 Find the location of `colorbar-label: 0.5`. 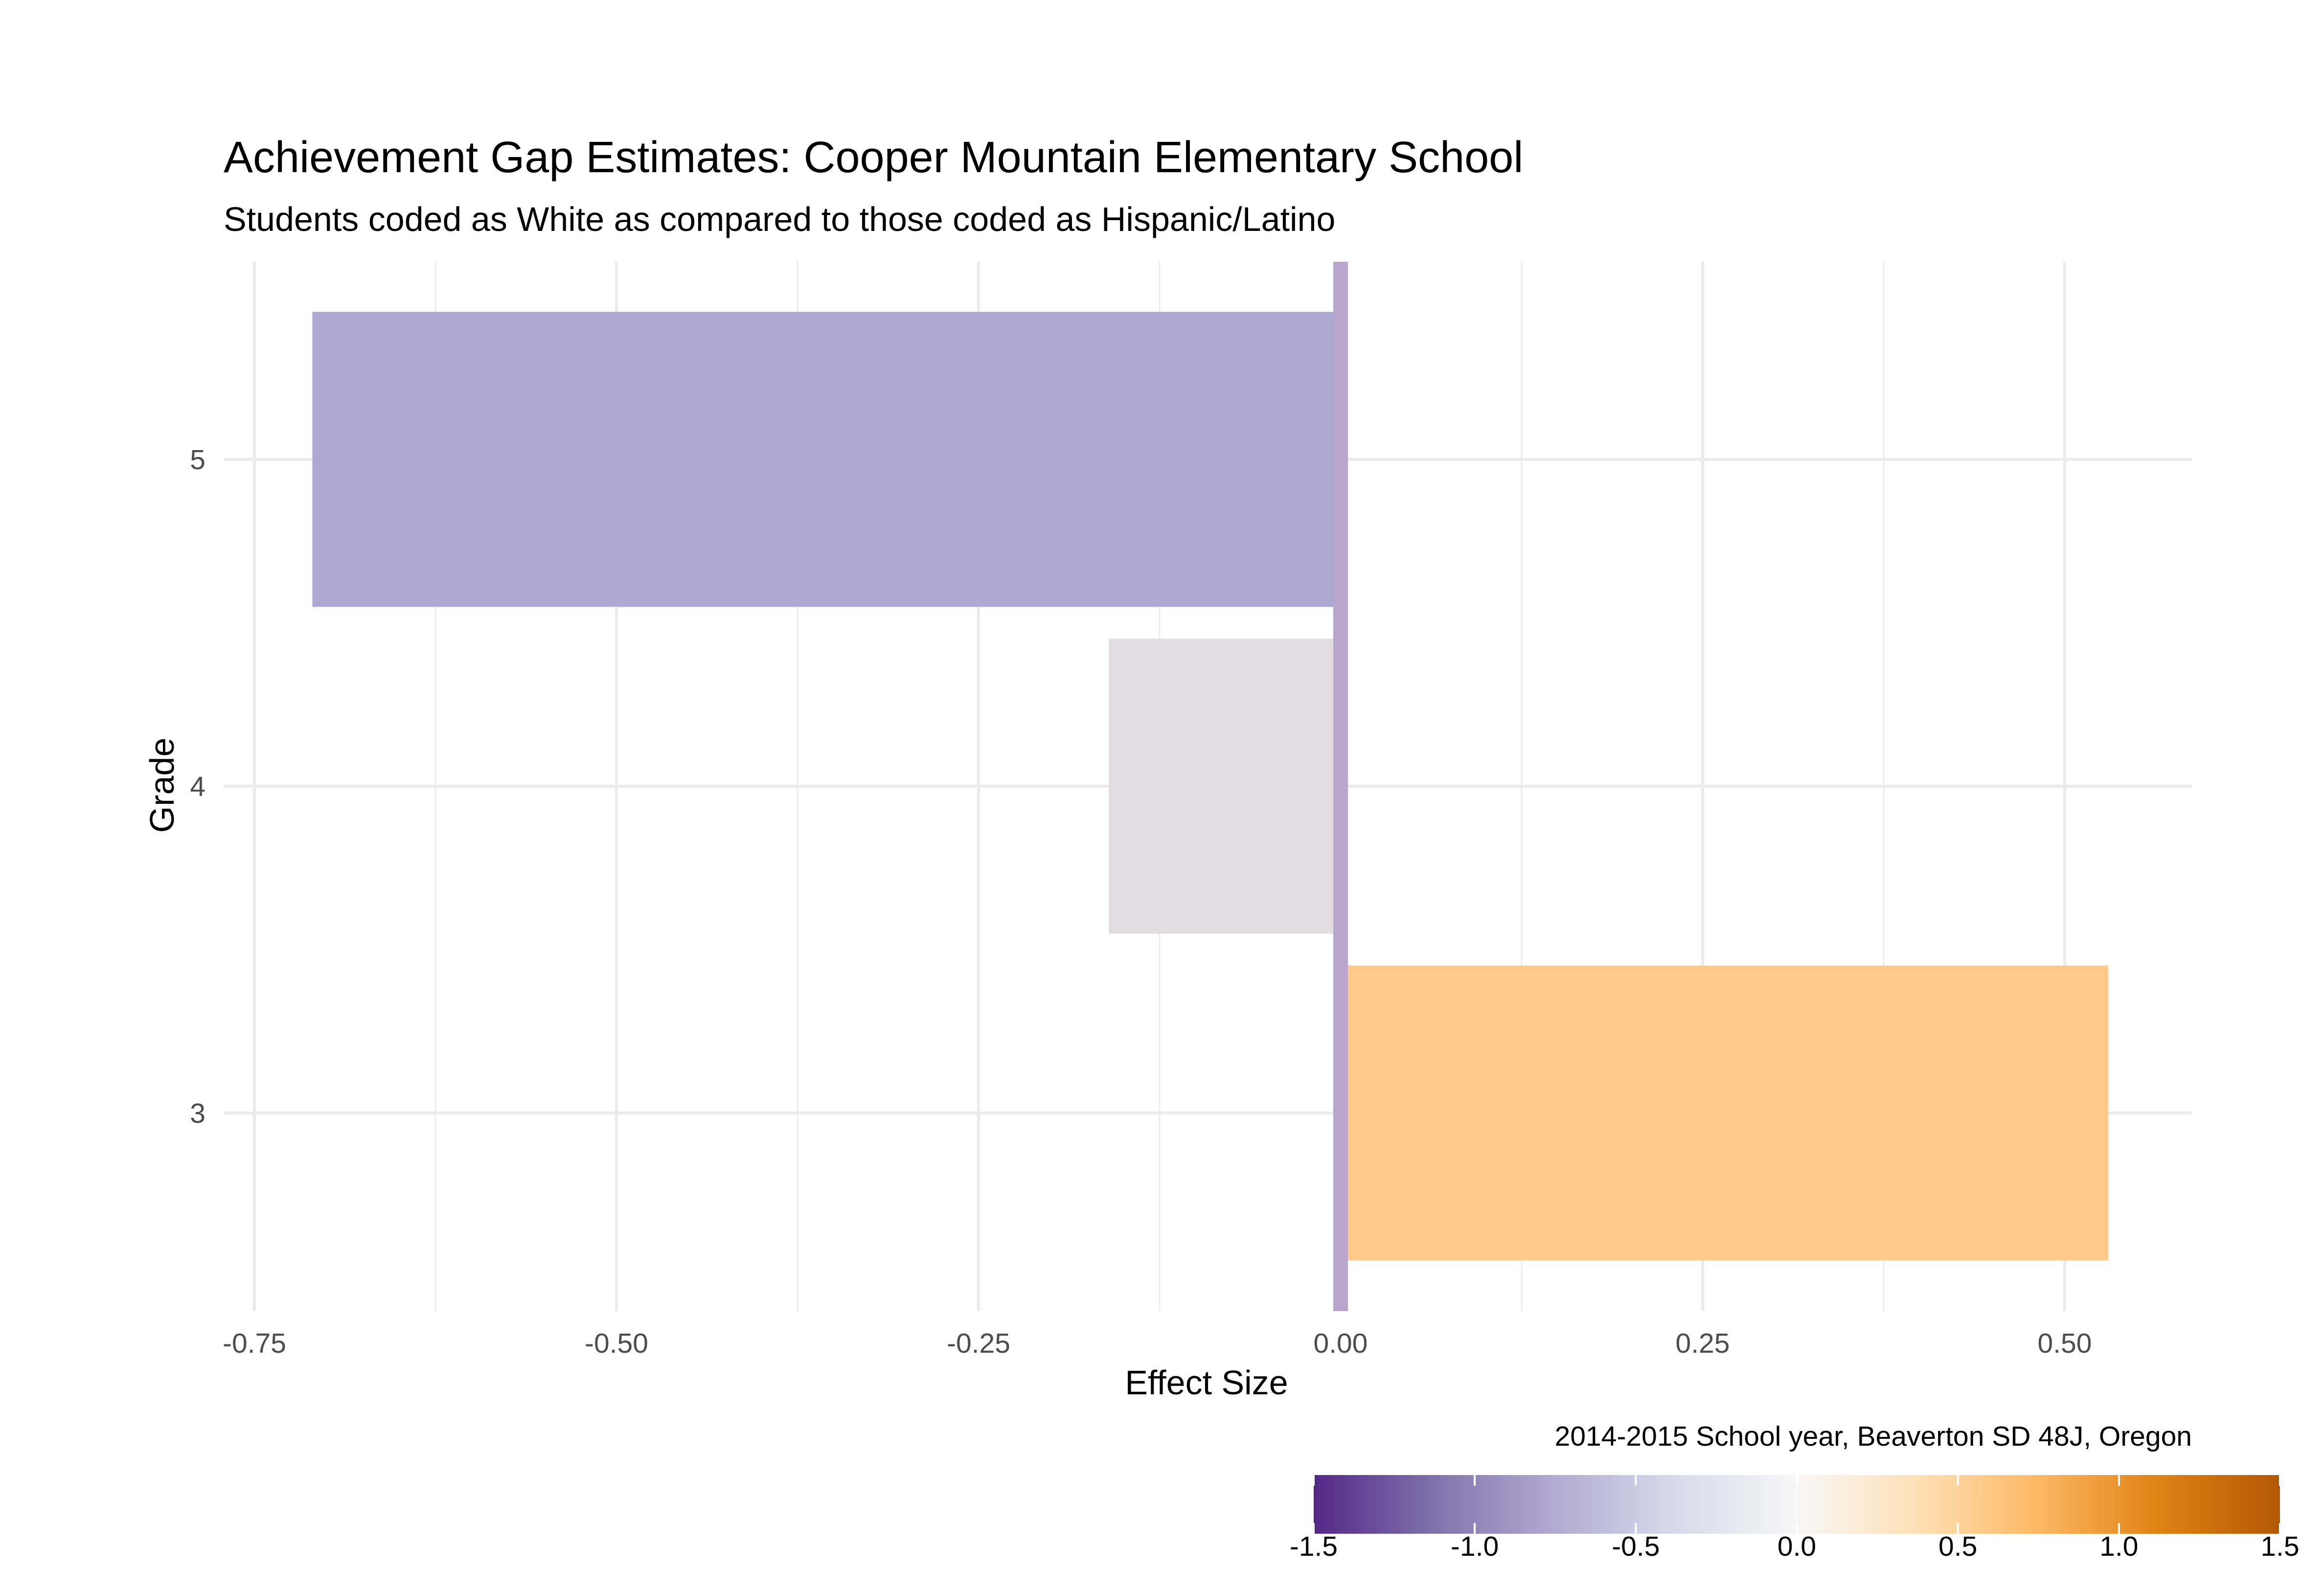

colorbar-label: 0.5 is located at coordinates (1957, 1547).